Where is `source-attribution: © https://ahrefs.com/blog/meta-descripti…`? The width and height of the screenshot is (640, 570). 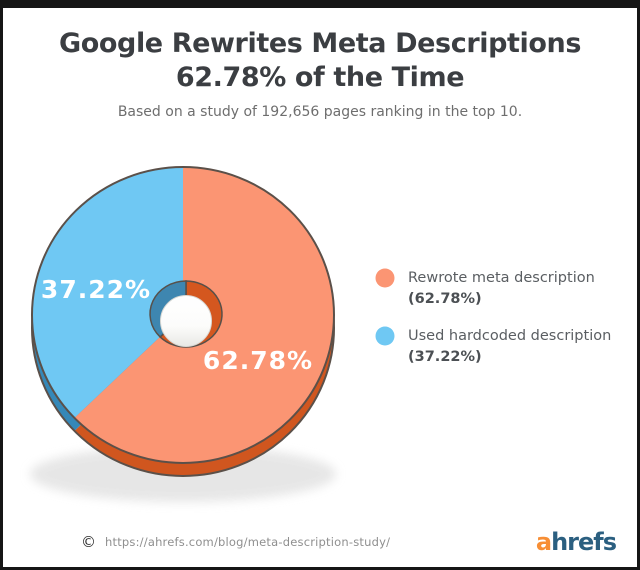
source-attribution: © https://ahrefs.com/blog/meta-descripti… is located at coordinates (236, 541).